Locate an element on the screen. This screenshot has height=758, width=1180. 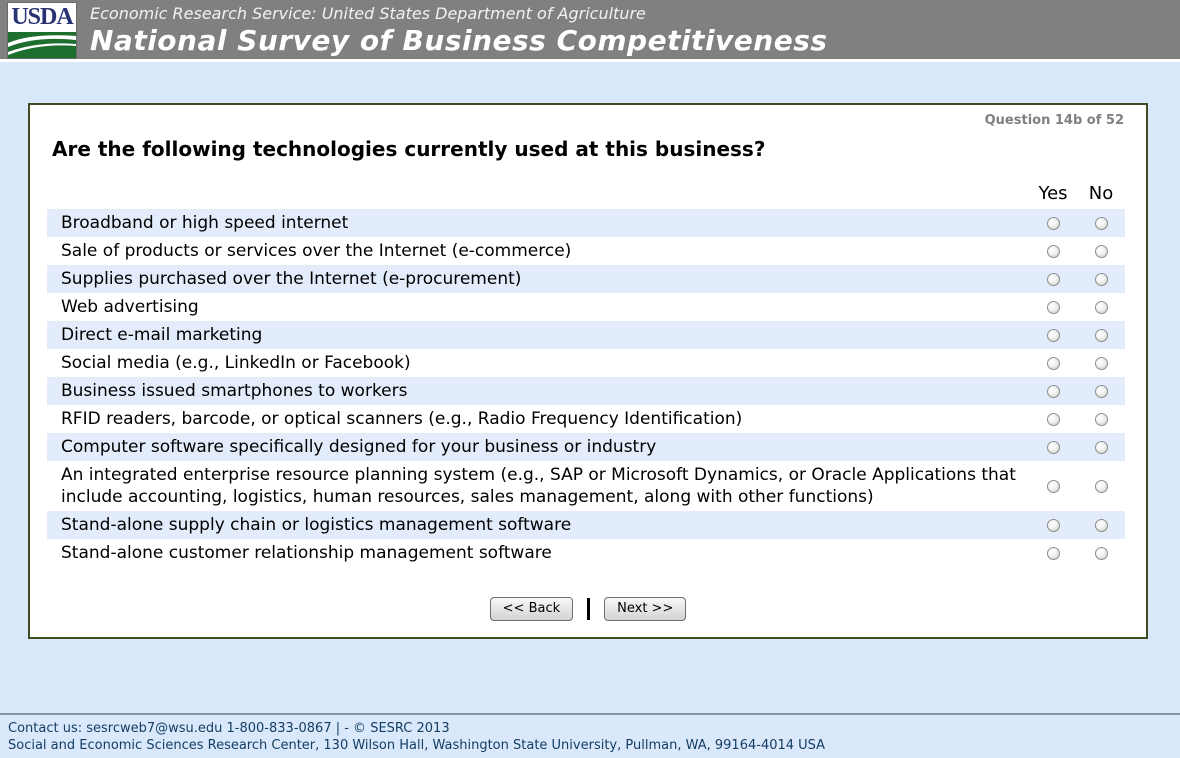
back-button: << Back is located at coordinates (531, 609).